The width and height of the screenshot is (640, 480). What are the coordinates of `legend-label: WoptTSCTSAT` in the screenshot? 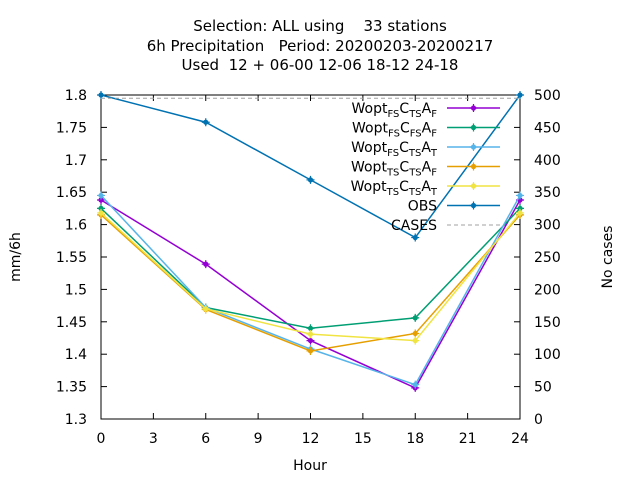 It's located at (394, 188).